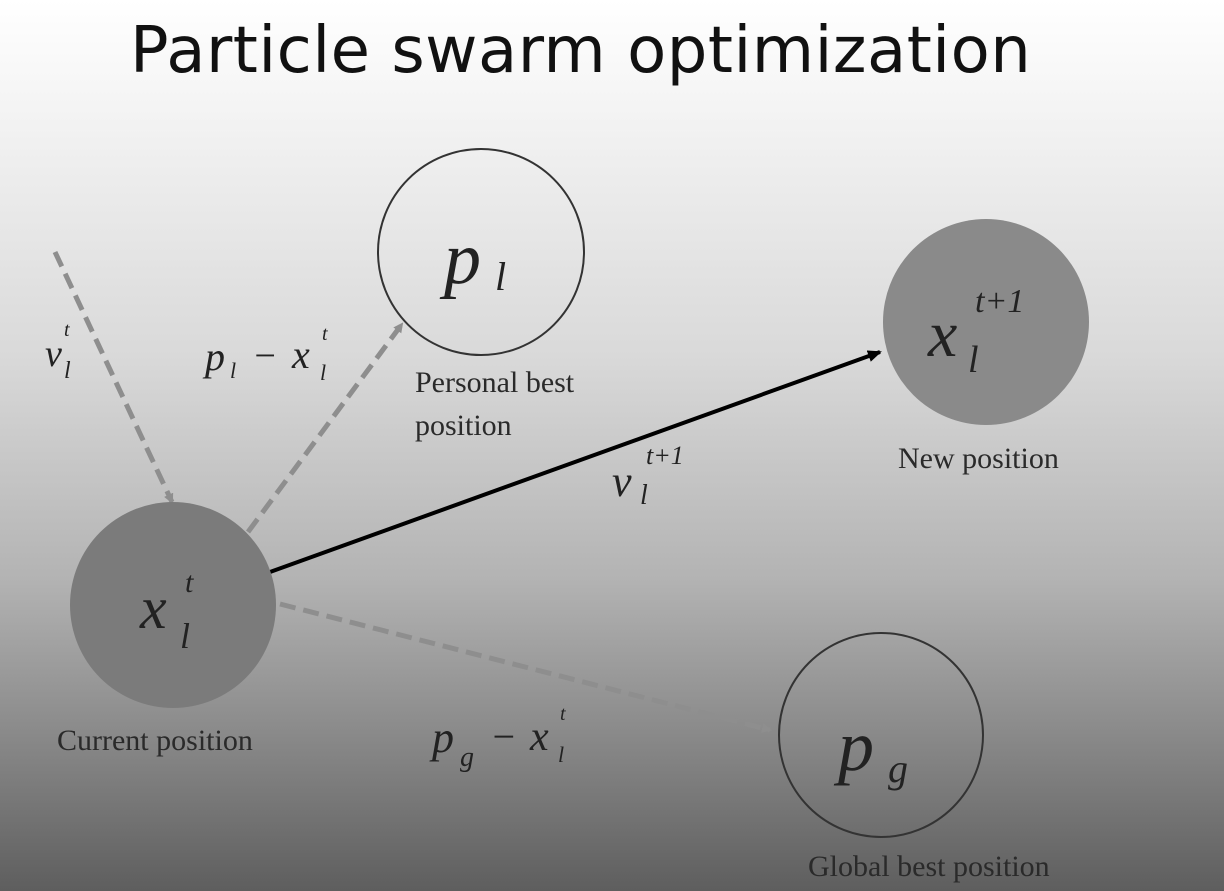 The width and height of the screenshot is (1224, 891). I want to click on toward-personal-best-label: p l − x t l, so click(265, 354).